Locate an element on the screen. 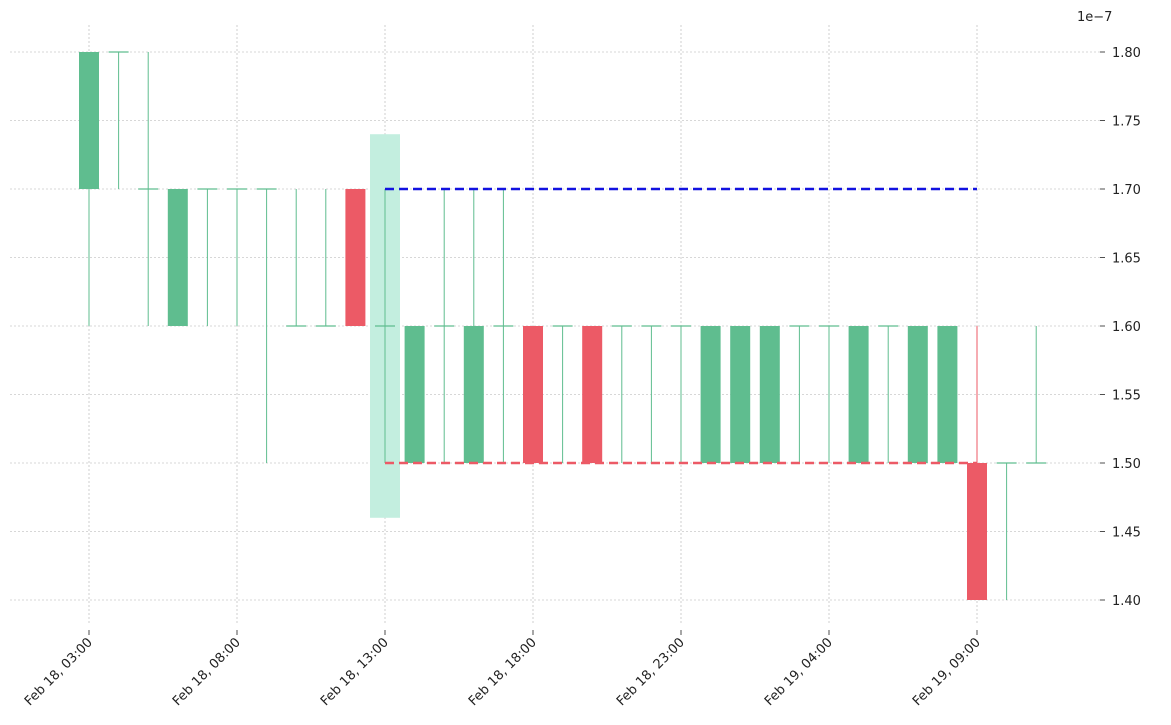 Image resolution: width=1171 pixels, height=725 pixels. x-tick-label: Feb 18, 18:00 is located at coordinates (503, 672).